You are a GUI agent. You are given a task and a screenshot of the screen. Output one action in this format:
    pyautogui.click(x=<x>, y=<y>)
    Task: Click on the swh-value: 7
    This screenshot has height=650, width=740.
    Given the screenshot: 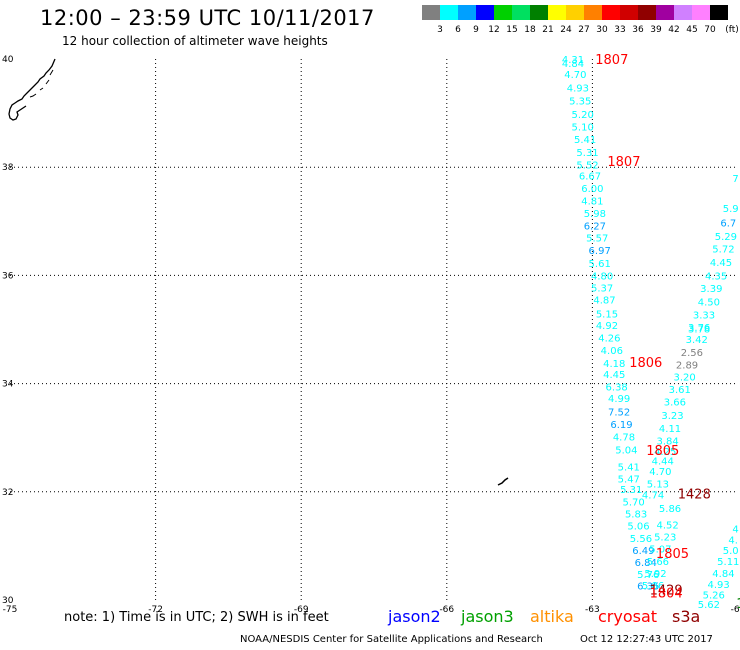 What is the action you would take?
    pyautogui.click(x=735, y=179)
    